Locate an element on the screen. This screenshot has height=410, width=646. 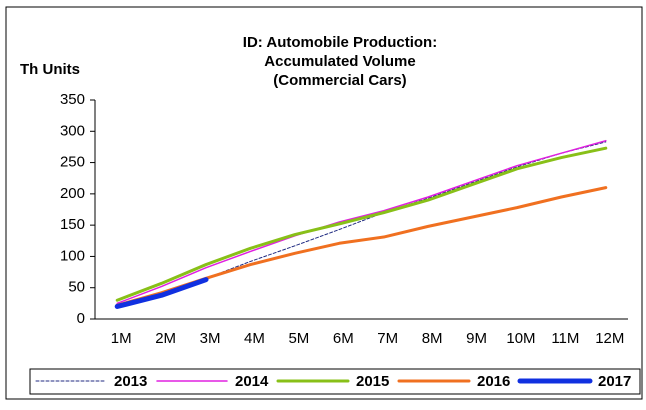
y-tick-label: 250 is located at coordinates (72, 162).